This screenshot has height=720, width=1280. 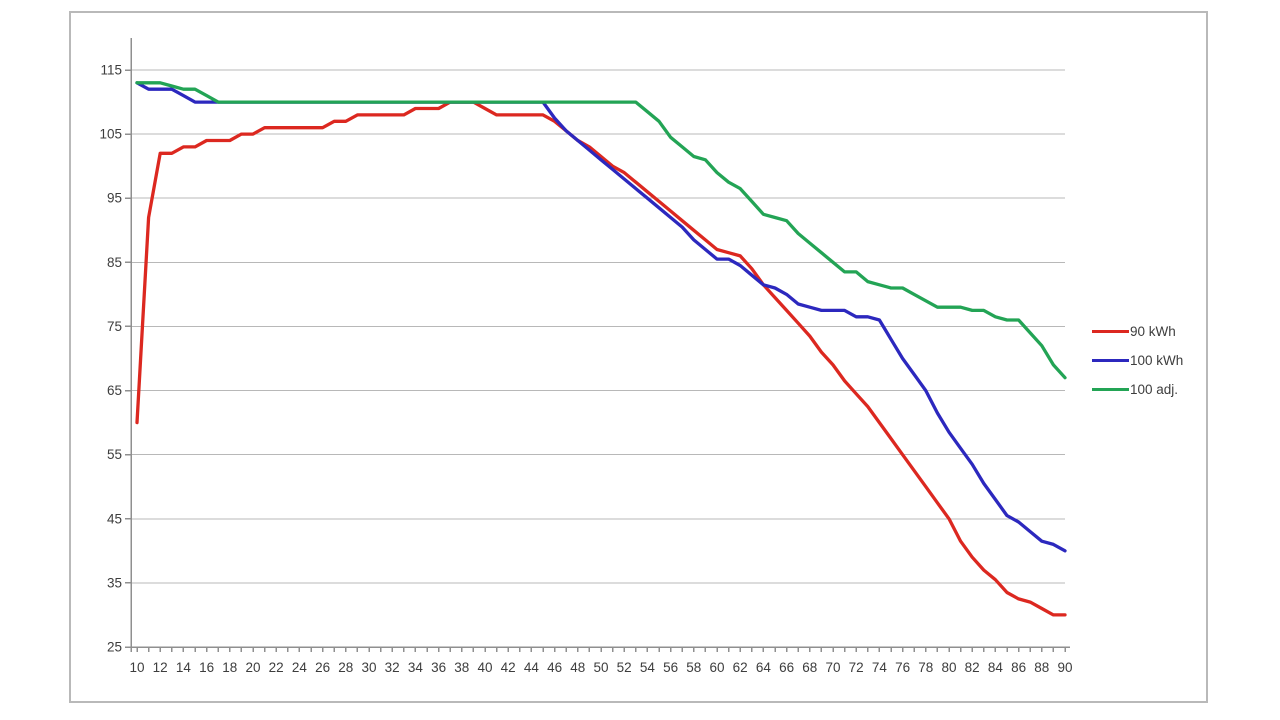 I want to click on x-tick-label: 76, so click(x=902, y=667).